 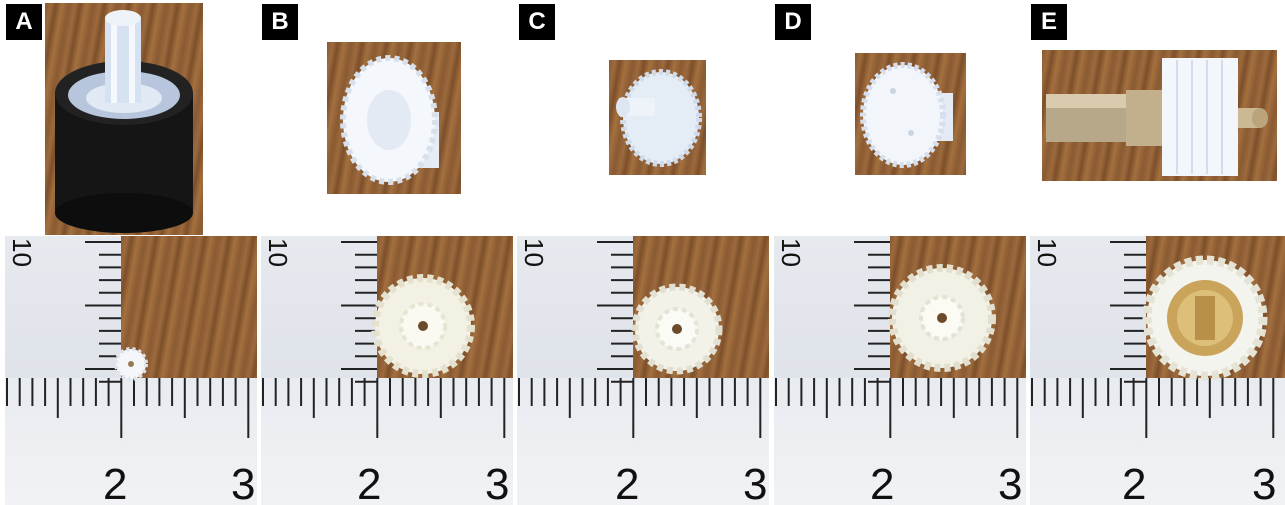 I want to click on ruler-panel-a: 10 2 3, so click(x=131, y=370).